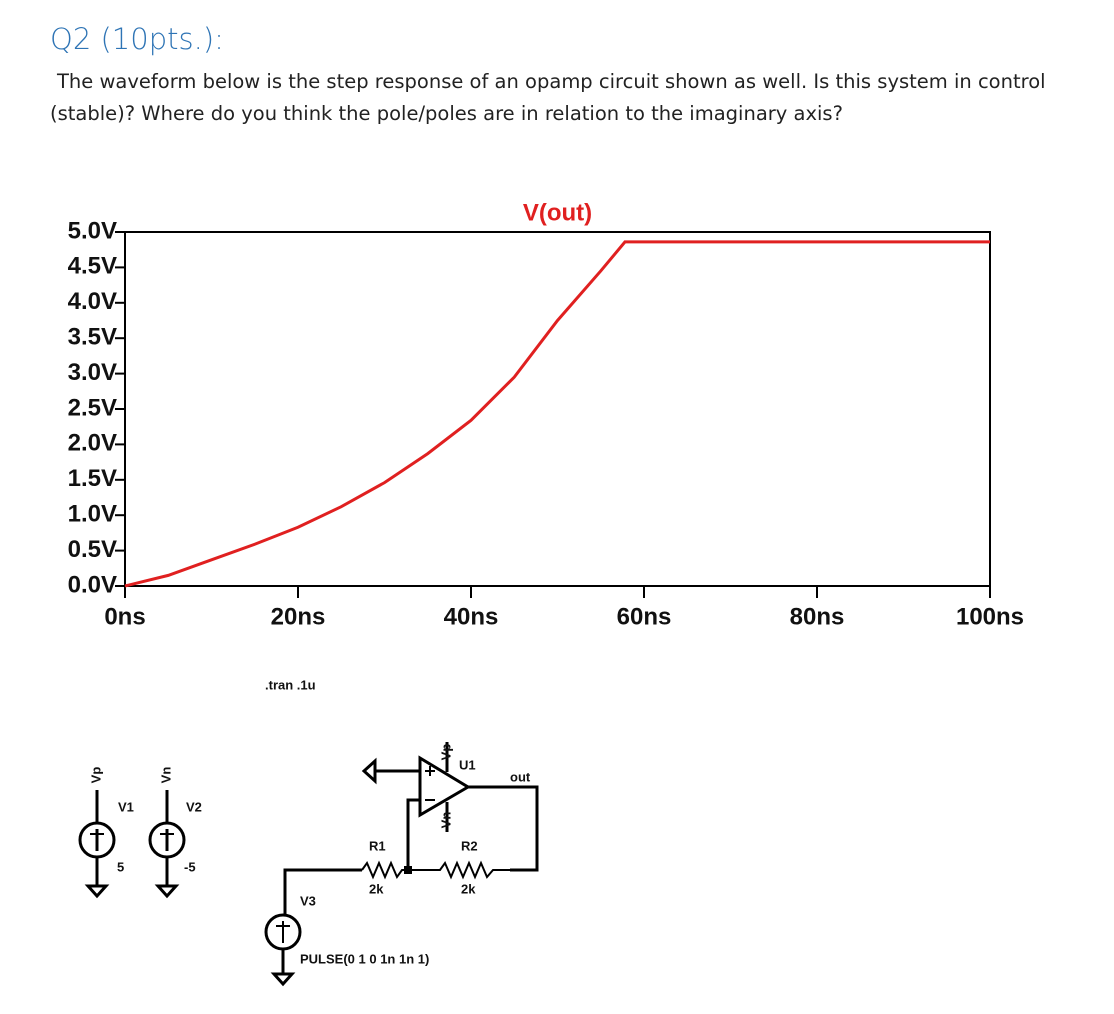 The height and width of the screenshot is (1014, 1114). I want to click on component-name: R2, so click(469, 845).